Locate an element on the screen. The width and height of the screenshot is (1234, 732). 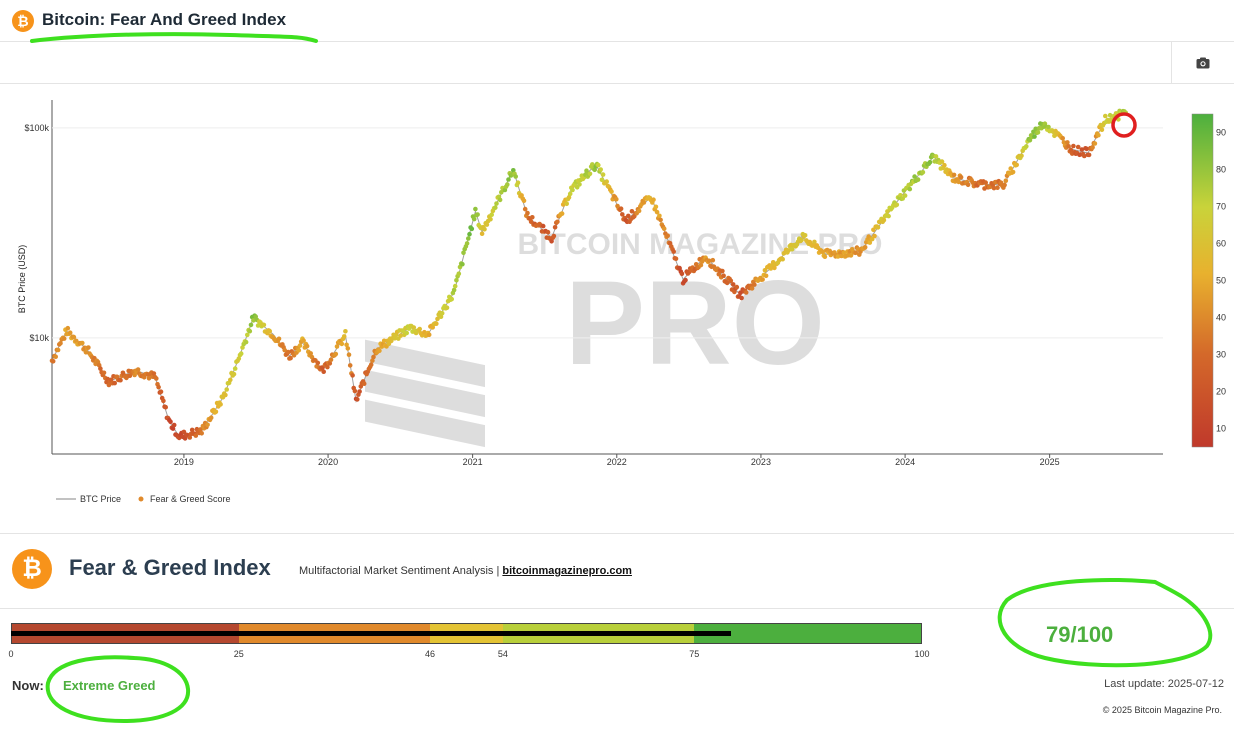
now-label: Now: is located at coordinates (28, 685).